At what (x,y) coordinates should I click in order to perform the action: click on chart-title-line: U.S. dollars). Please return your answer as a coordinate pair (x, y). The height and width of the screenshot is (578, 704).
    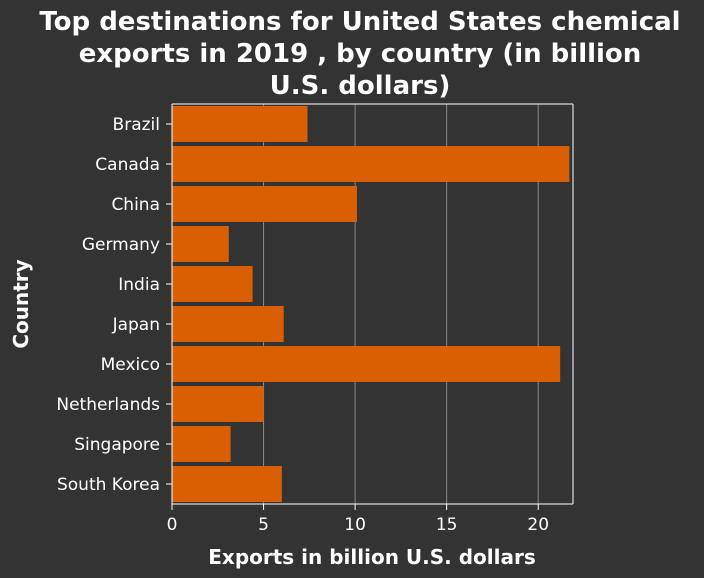
    Looking at the image, I should click on (360, 86).